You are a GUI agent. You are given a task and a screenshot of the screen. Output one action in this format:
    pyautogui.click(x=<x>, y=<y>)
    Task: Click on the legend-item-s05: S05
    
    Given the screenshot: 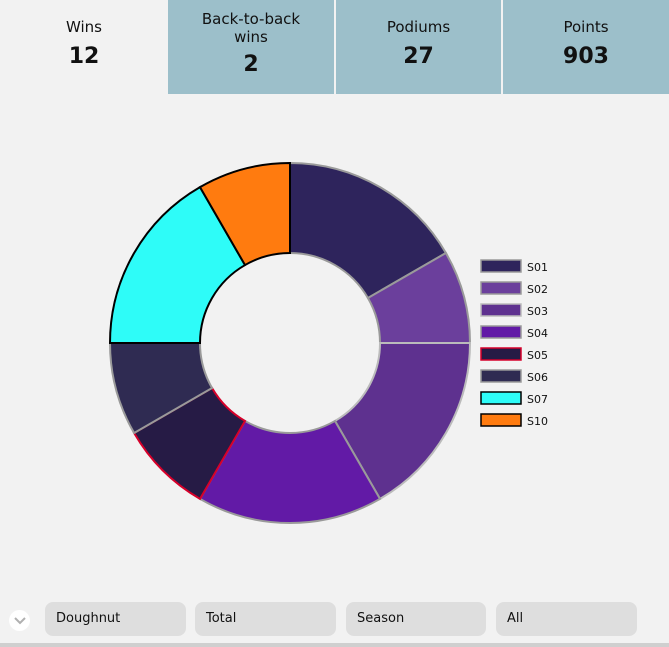 What is the action you would take?
    pyautogui.click(x=514, y=354)
    